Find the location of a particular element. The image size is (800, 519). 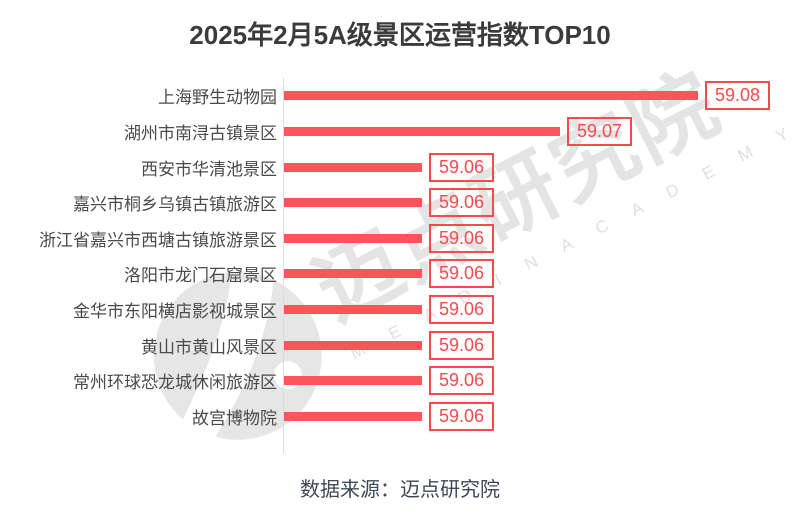

chart-row: 黄山市黄山风景区 59.06 is located at coordinates (400, 345).